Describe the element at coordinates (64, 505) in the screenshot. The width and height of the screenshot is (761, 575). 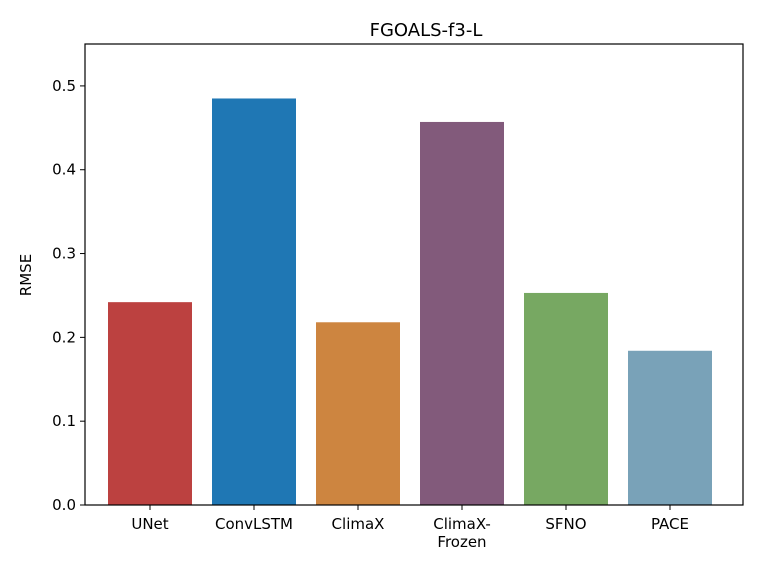
I see `y-tick-label: 0.0` at that location.